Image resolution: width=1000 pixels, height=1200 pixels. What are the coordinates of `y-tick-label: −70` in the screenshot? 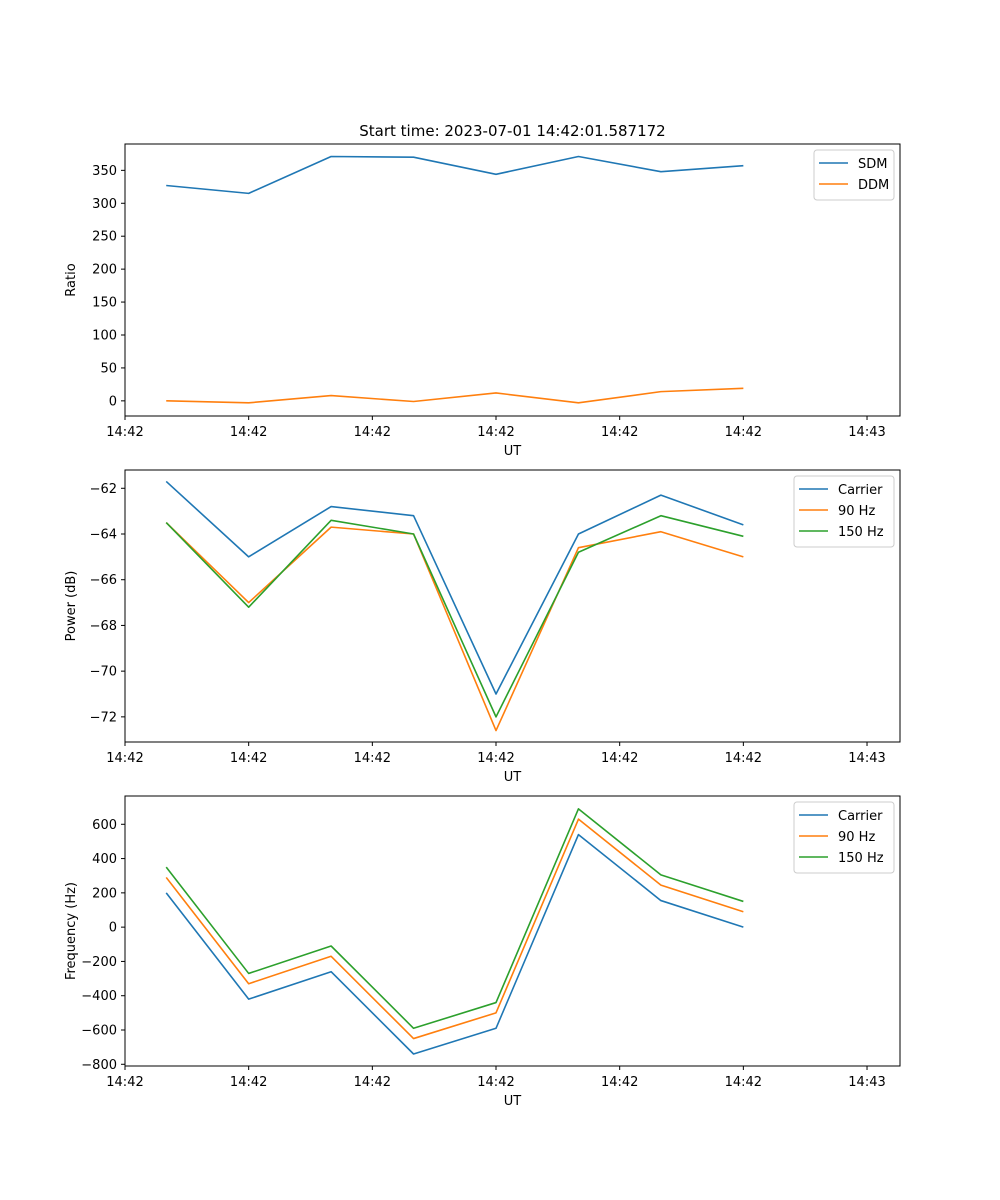 It's located at (103, 672).